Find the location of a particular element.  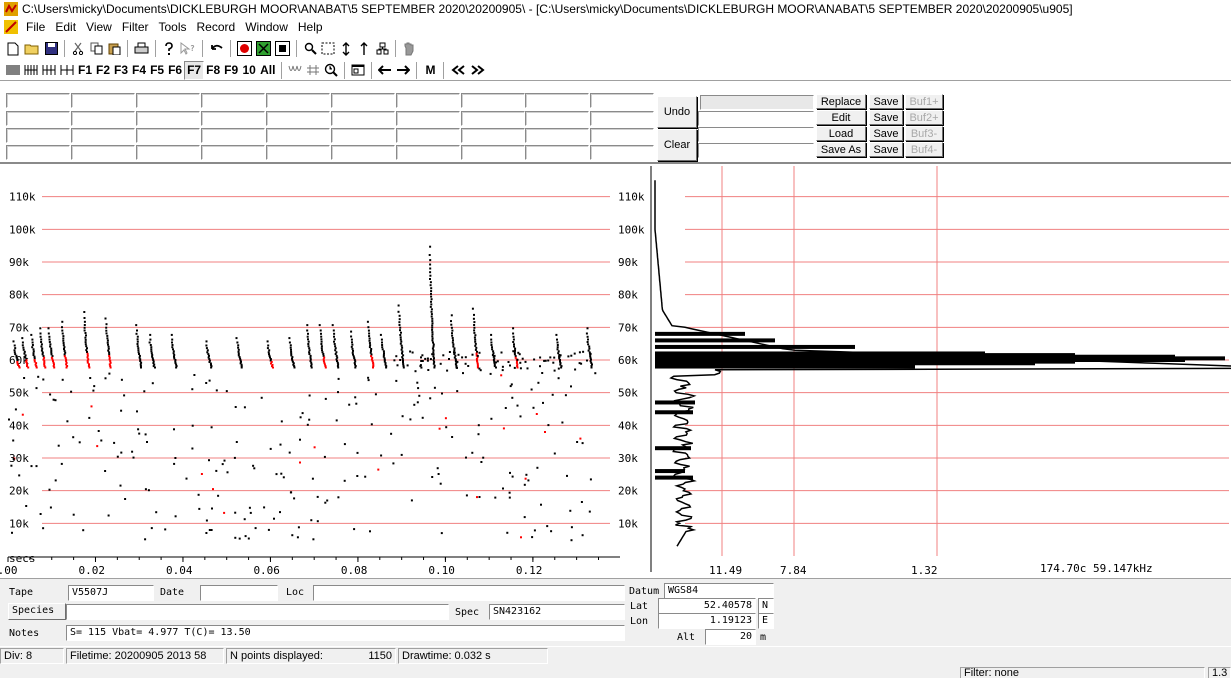

undo-arrow-icon is located at coordinates (216, 48).